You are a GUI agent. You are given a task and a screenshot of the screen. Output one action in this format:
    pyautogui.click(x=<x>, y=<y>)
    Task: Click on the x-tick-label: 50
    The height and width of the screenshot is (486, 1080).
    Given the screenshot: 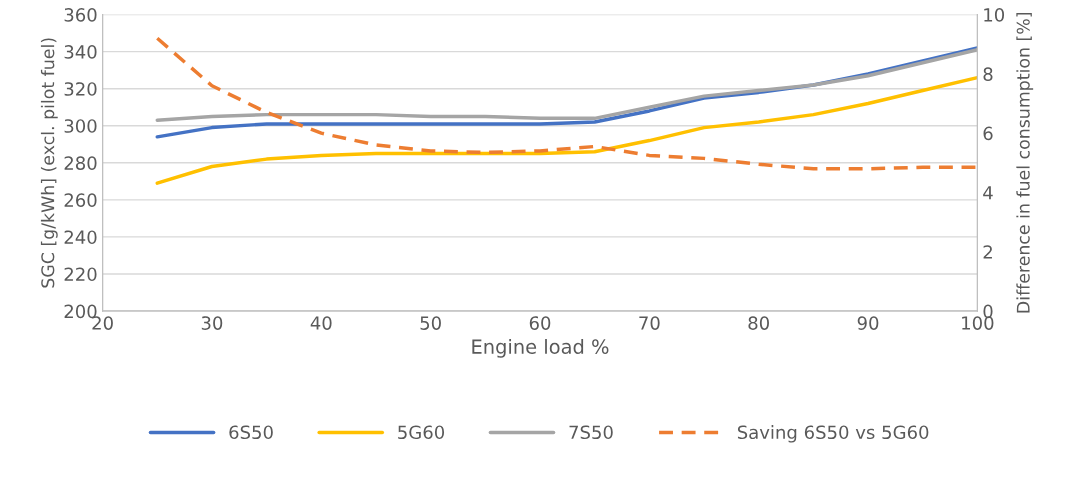 What is the action you would take?
    pyautogui.click(x=430, y=323)
    